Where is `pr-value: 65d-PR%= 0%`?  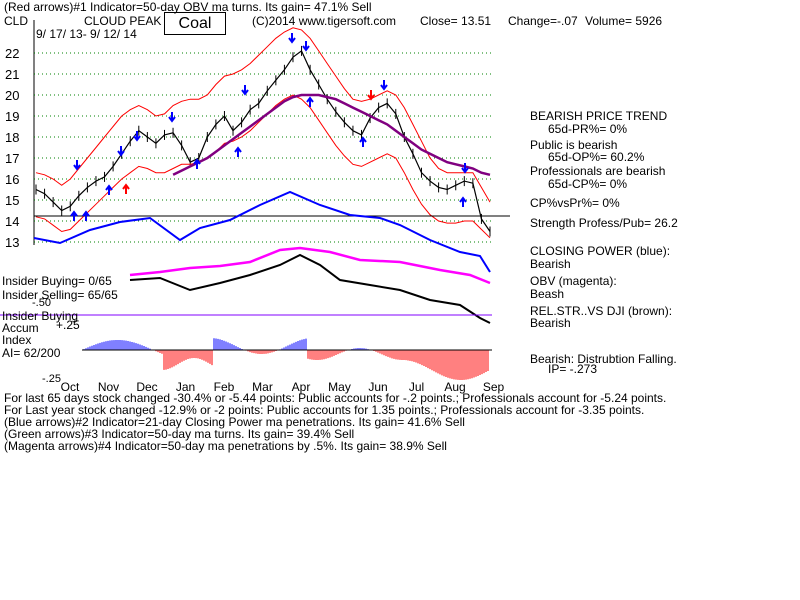
pr-value: 65d-PR%= 0% is located at coordinates (588, 129).